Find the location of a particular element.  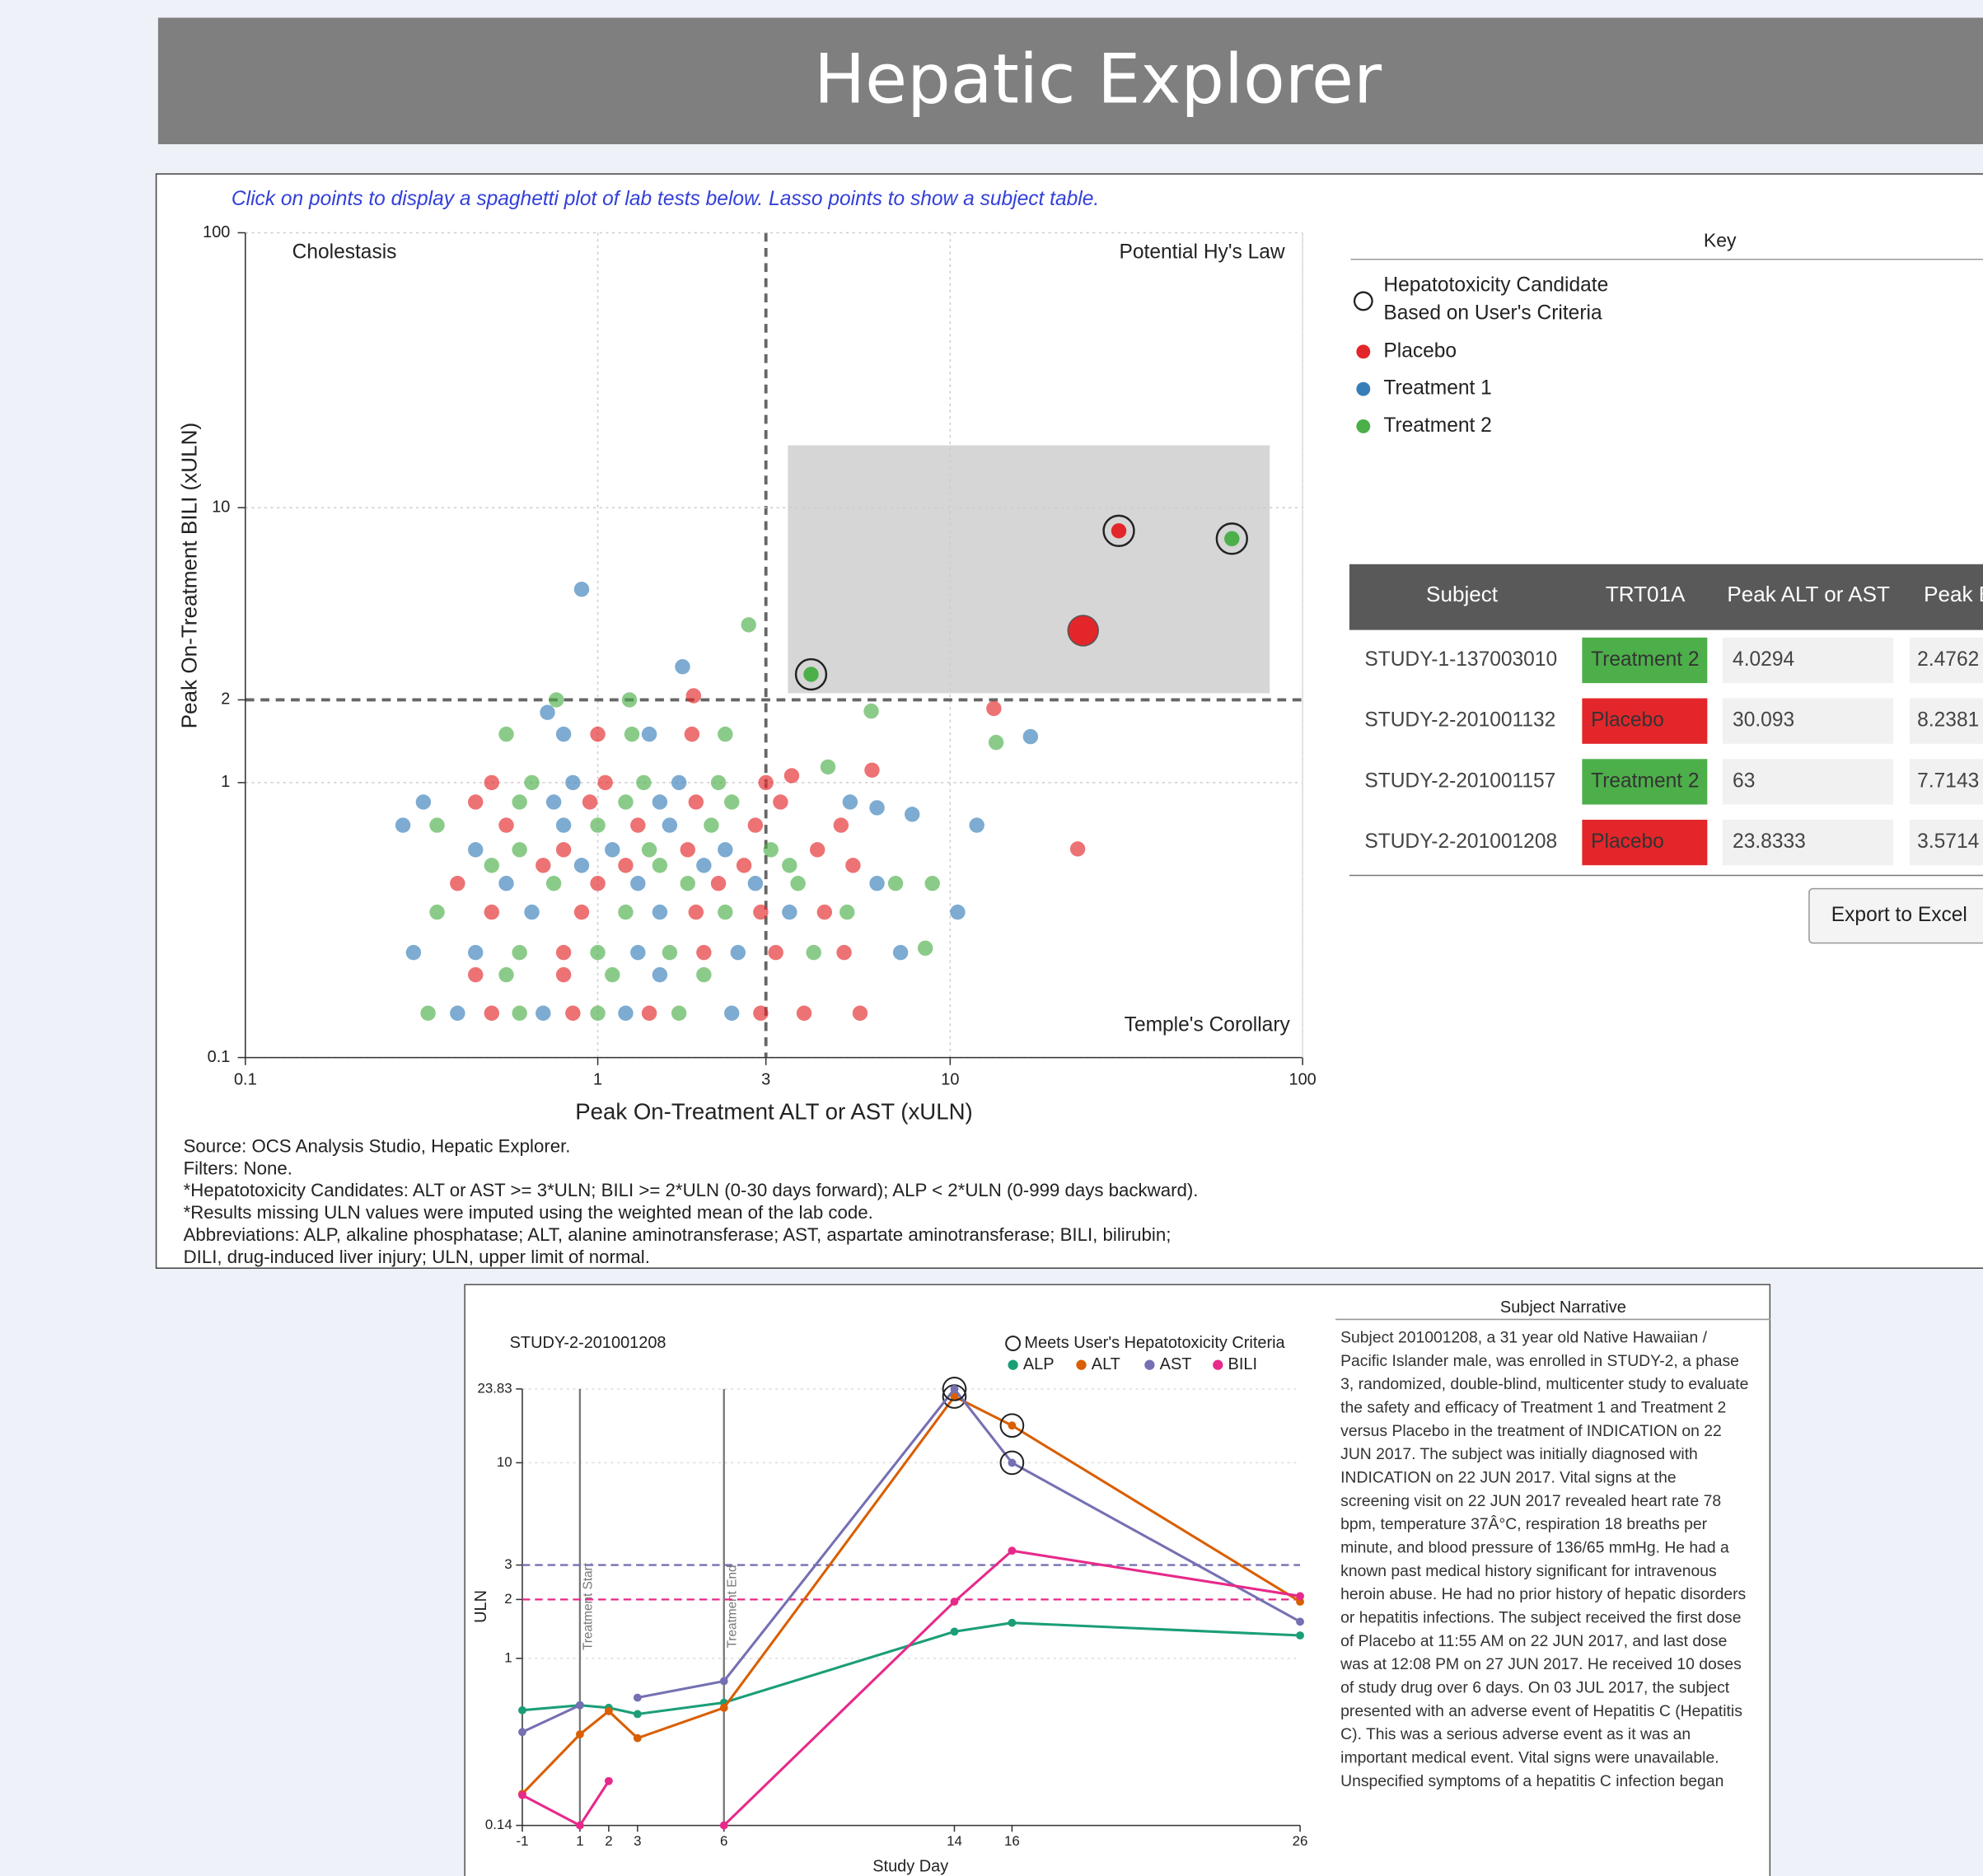

day-marker-label: Treatment End is located at coordinates (733, 1606).